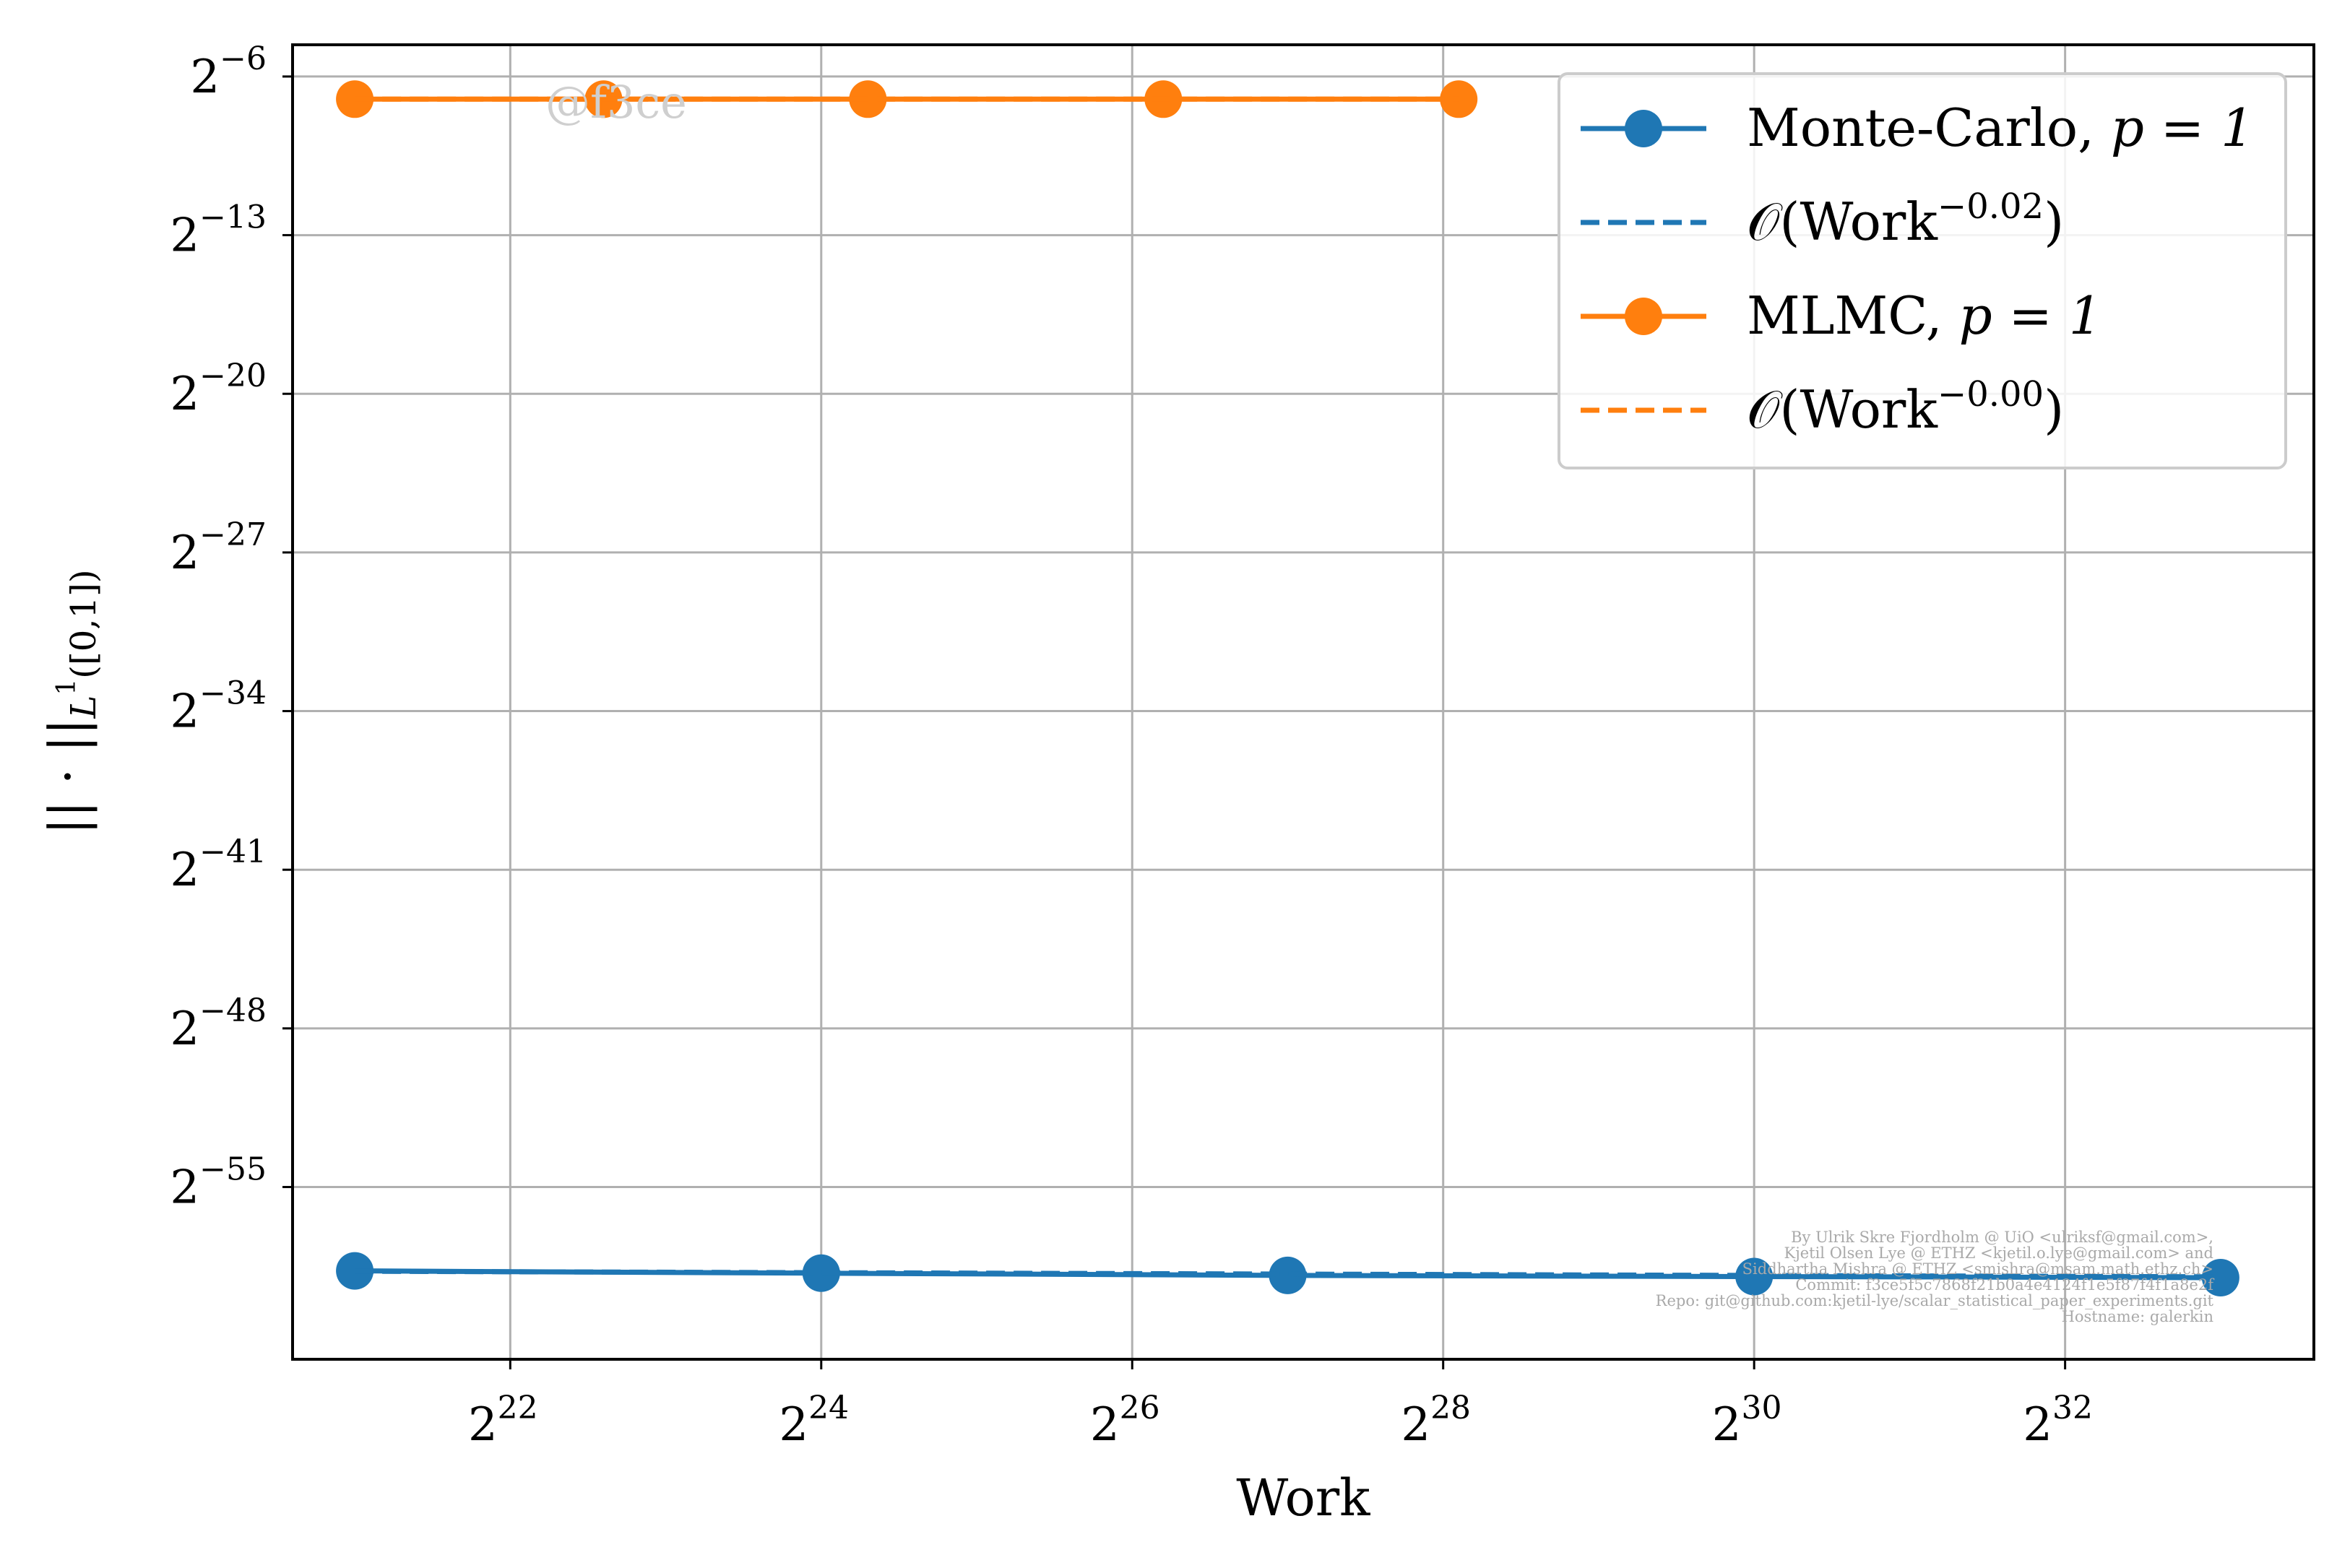 The height and width of the screenshot is (1568, 2350). I want to click on legend-mc-label: Monte-Carlo, p = 1, so click(2000, 128).